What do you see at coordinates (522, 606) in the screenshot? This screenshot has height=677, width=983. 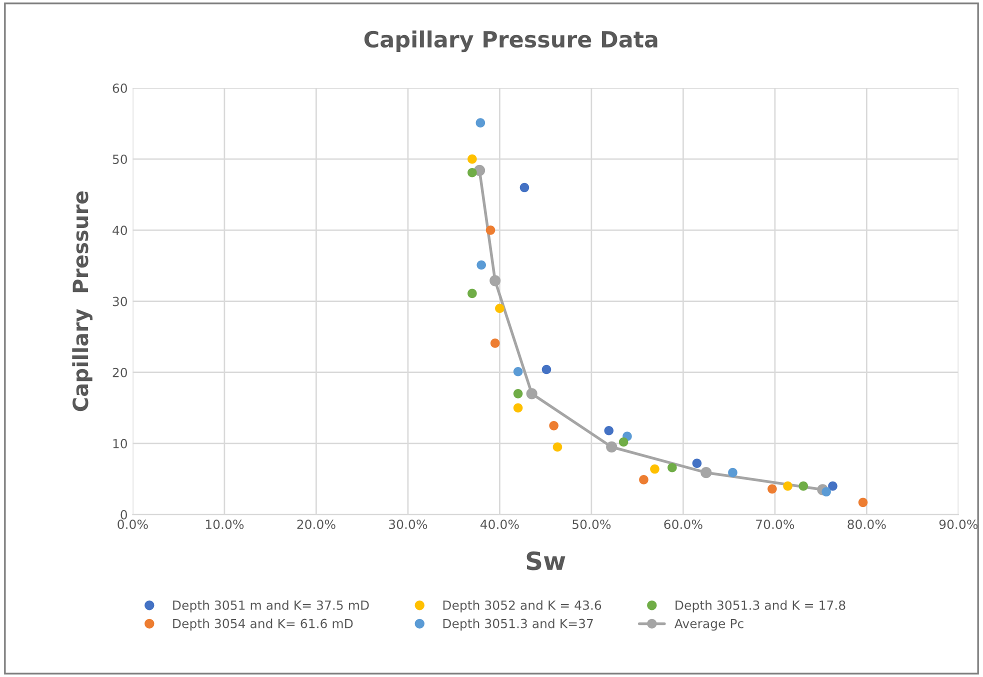 I see `legend-label: Depth 3052 and K = 43.6` at bounding box center [522, 606].